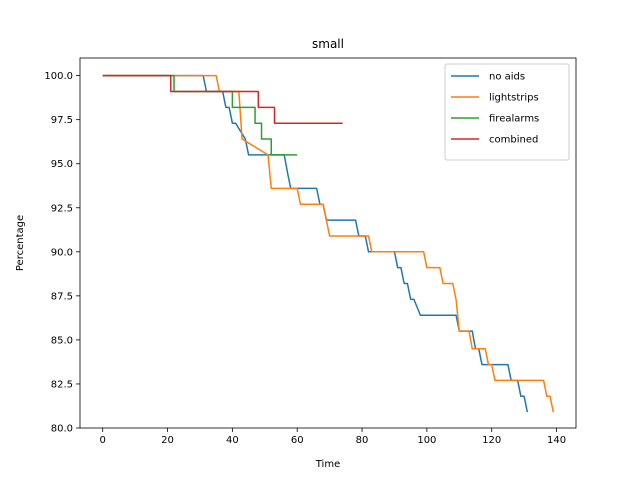  I want to click on legend: no aids lightstrips firealarms combined, so click(507, 112).